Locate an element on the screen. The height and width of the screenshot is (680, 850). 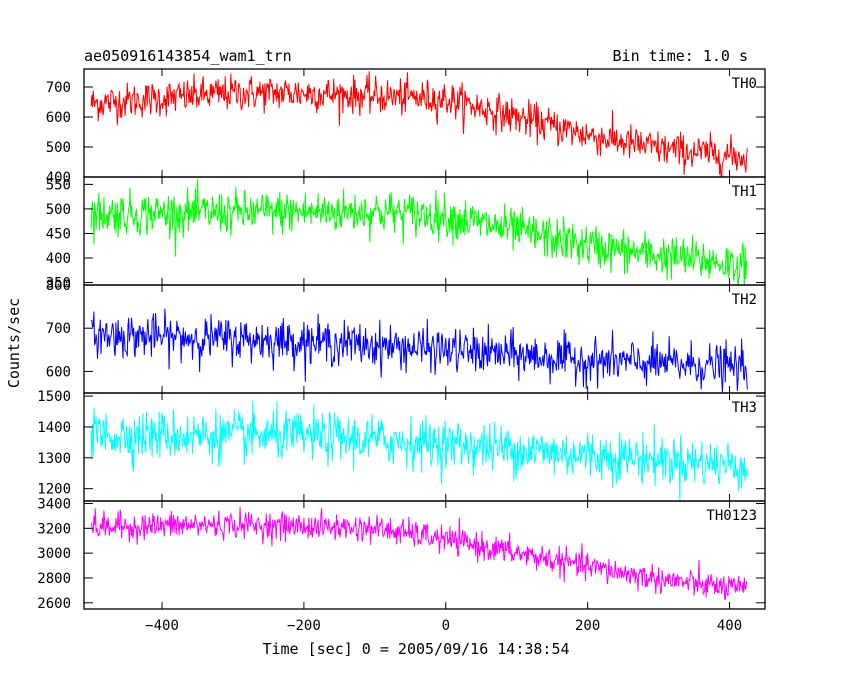
x-tick-label: 200 is located at coordinates (587, 626).